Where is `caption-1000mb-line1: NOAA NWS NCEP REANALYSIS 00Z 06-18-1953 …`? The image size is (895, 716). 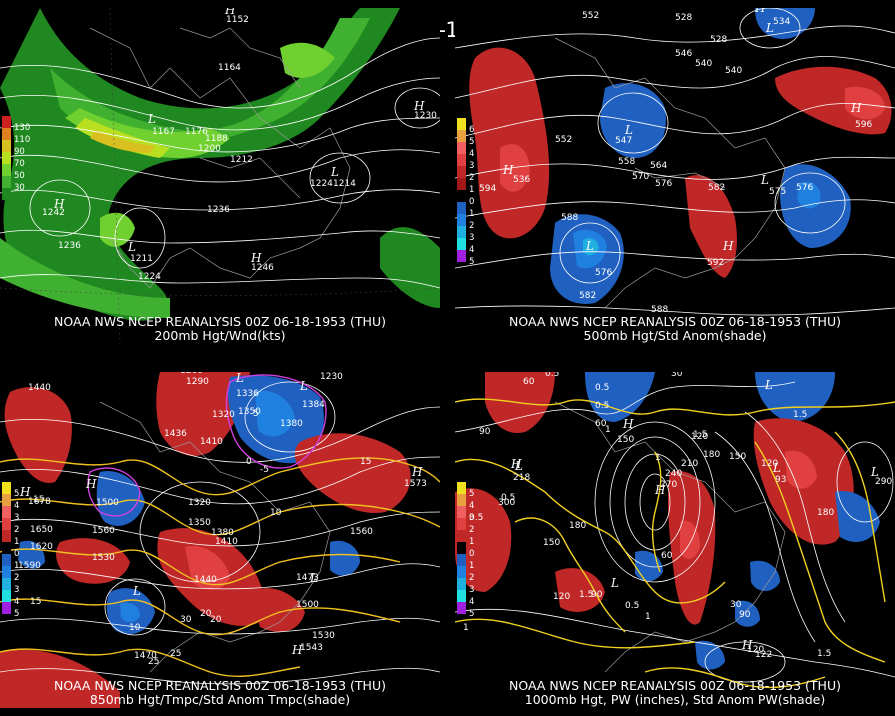 caption-1000mb-line1: NOAA NWS NCEP REANALYSIS 00Z 06-18-1953 … is located at coordinates (674, 685).